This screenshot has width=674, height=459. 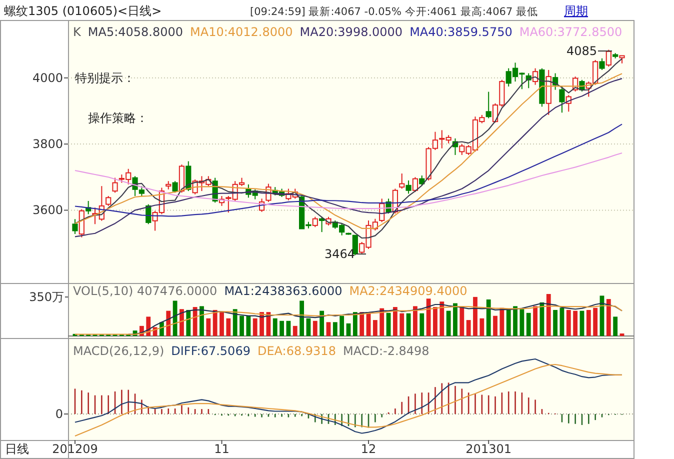 What do you see at coordinates (47, 144) in the screenshot?
I see `y-tick-label: 3800` at bounding box center [47, 144].